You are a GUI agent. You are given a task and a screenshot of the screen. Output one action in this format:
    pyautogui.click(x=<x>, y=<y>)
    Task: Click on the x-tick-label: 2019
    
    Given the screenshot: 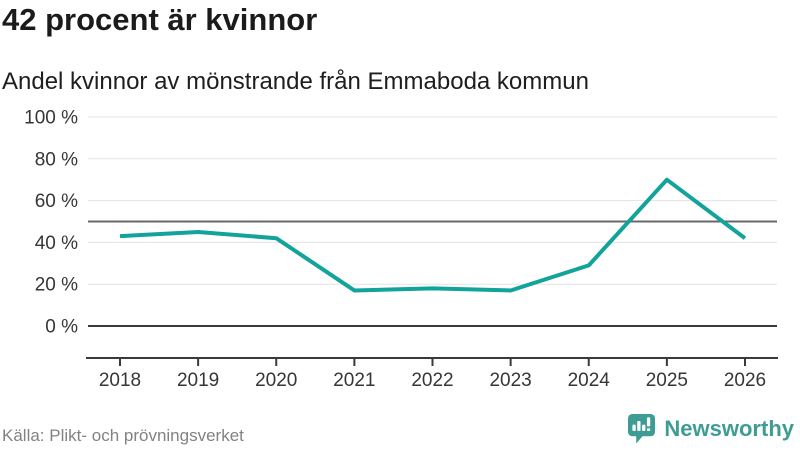 What is the action you would take?
    pyautogui.click(x=198, y=380)
    